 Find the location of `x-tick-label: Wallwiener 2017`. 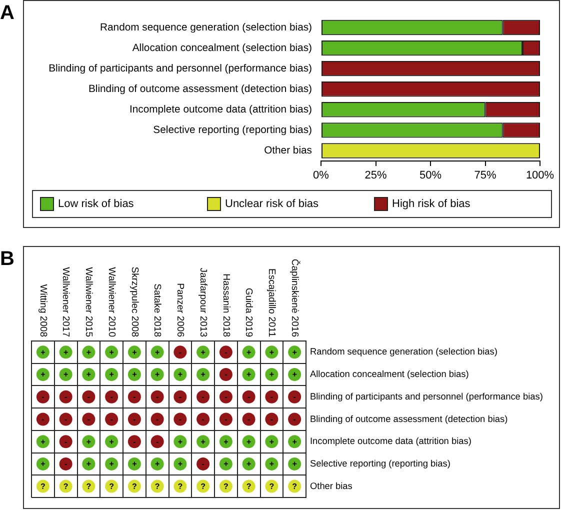

x-tick-label: Wallwiener 2017 is located at coordinates (66, 302).